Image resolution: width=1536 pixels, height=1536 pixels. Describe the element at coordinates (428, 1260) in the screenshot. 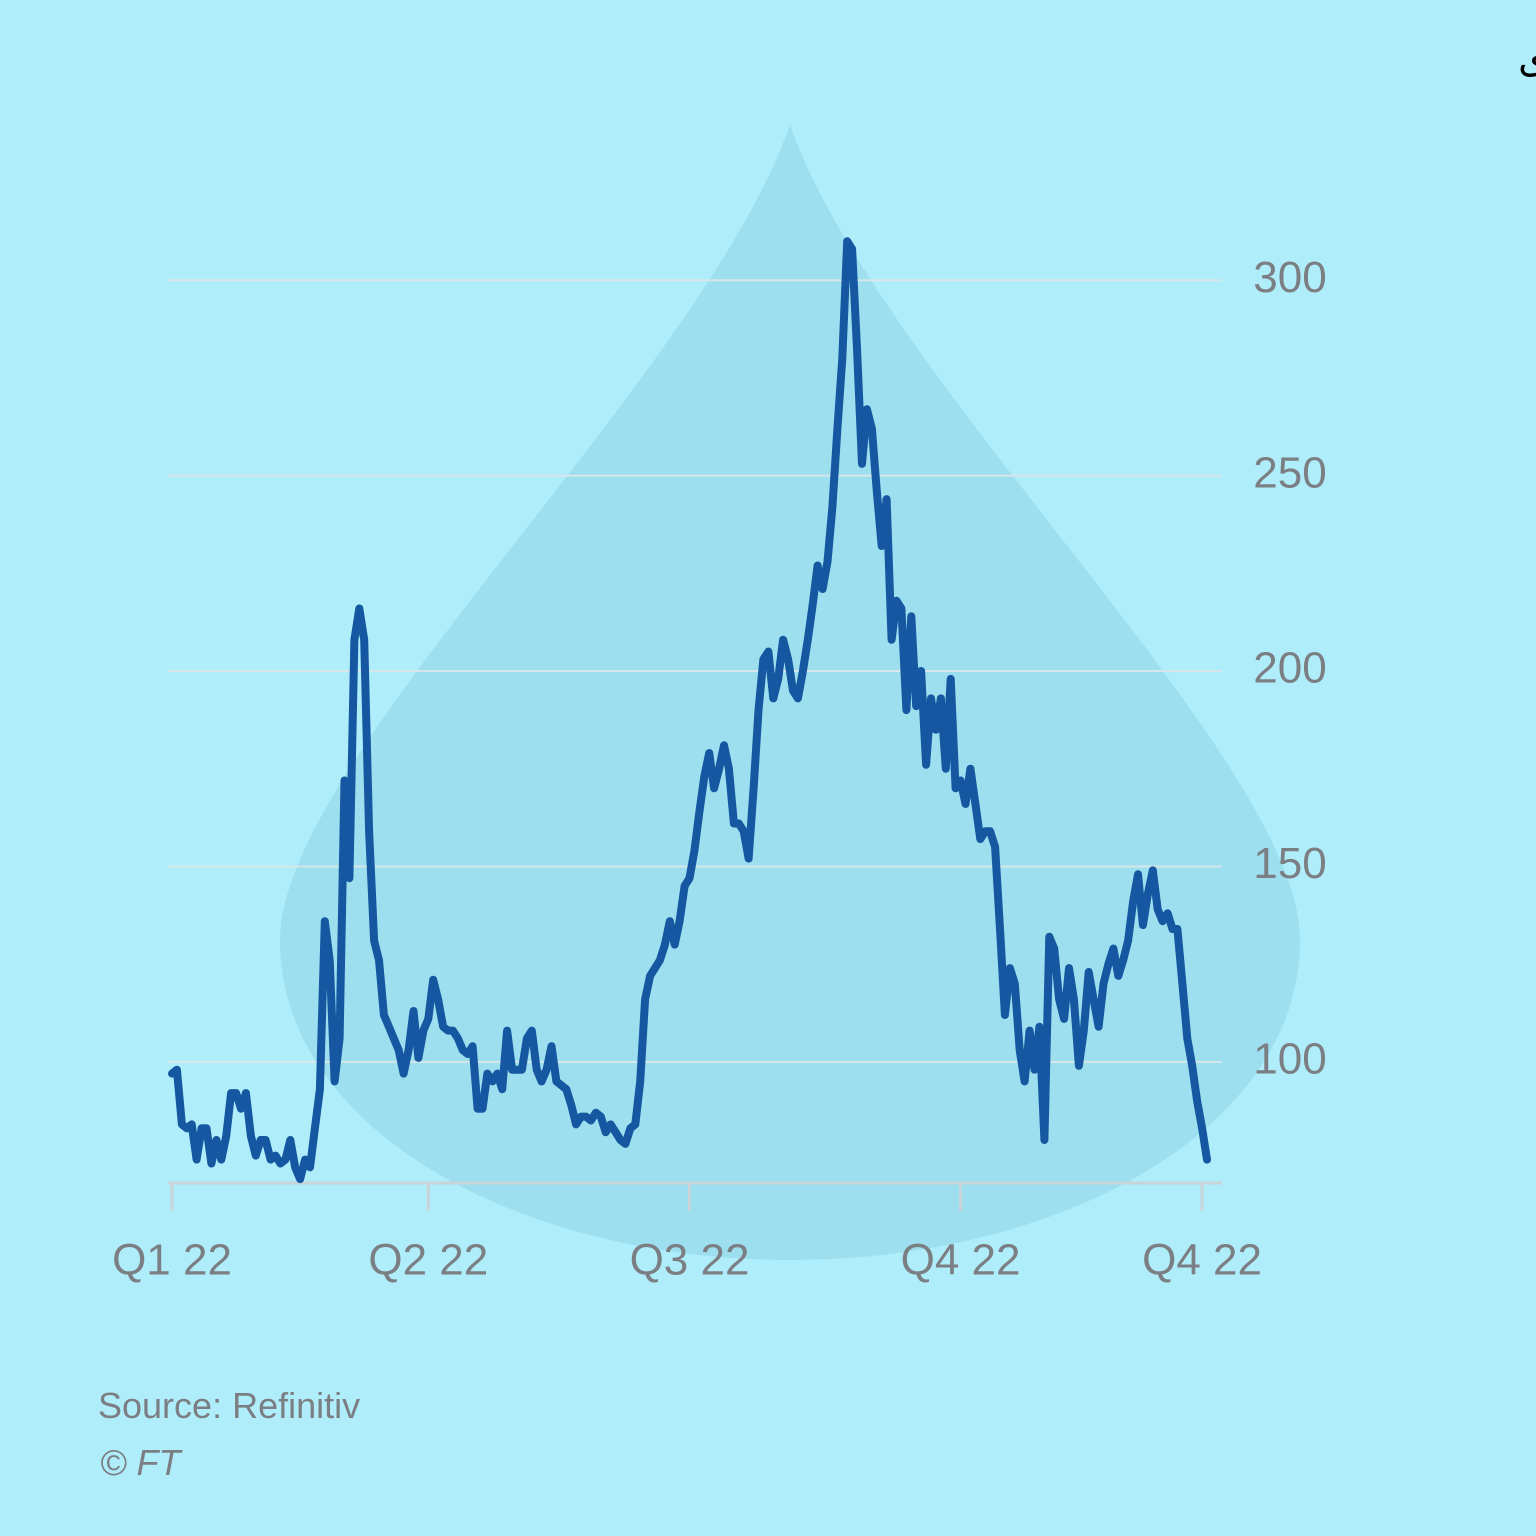

I see `x-tick-label: Q2 22` at that location.